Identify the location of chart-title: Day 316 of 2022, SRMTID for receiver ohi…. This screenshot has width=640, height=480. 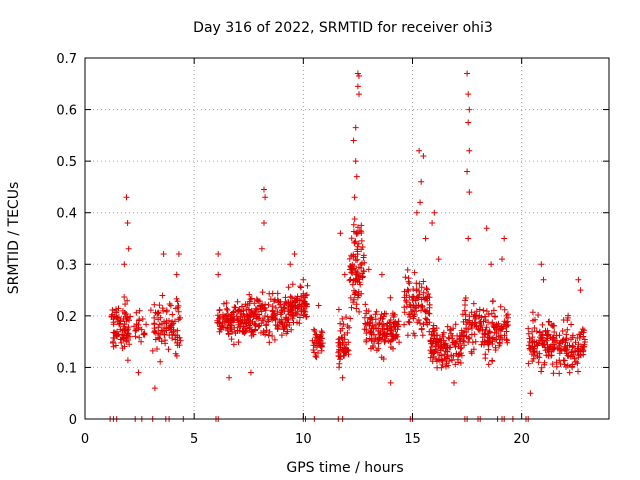
(343, 28).